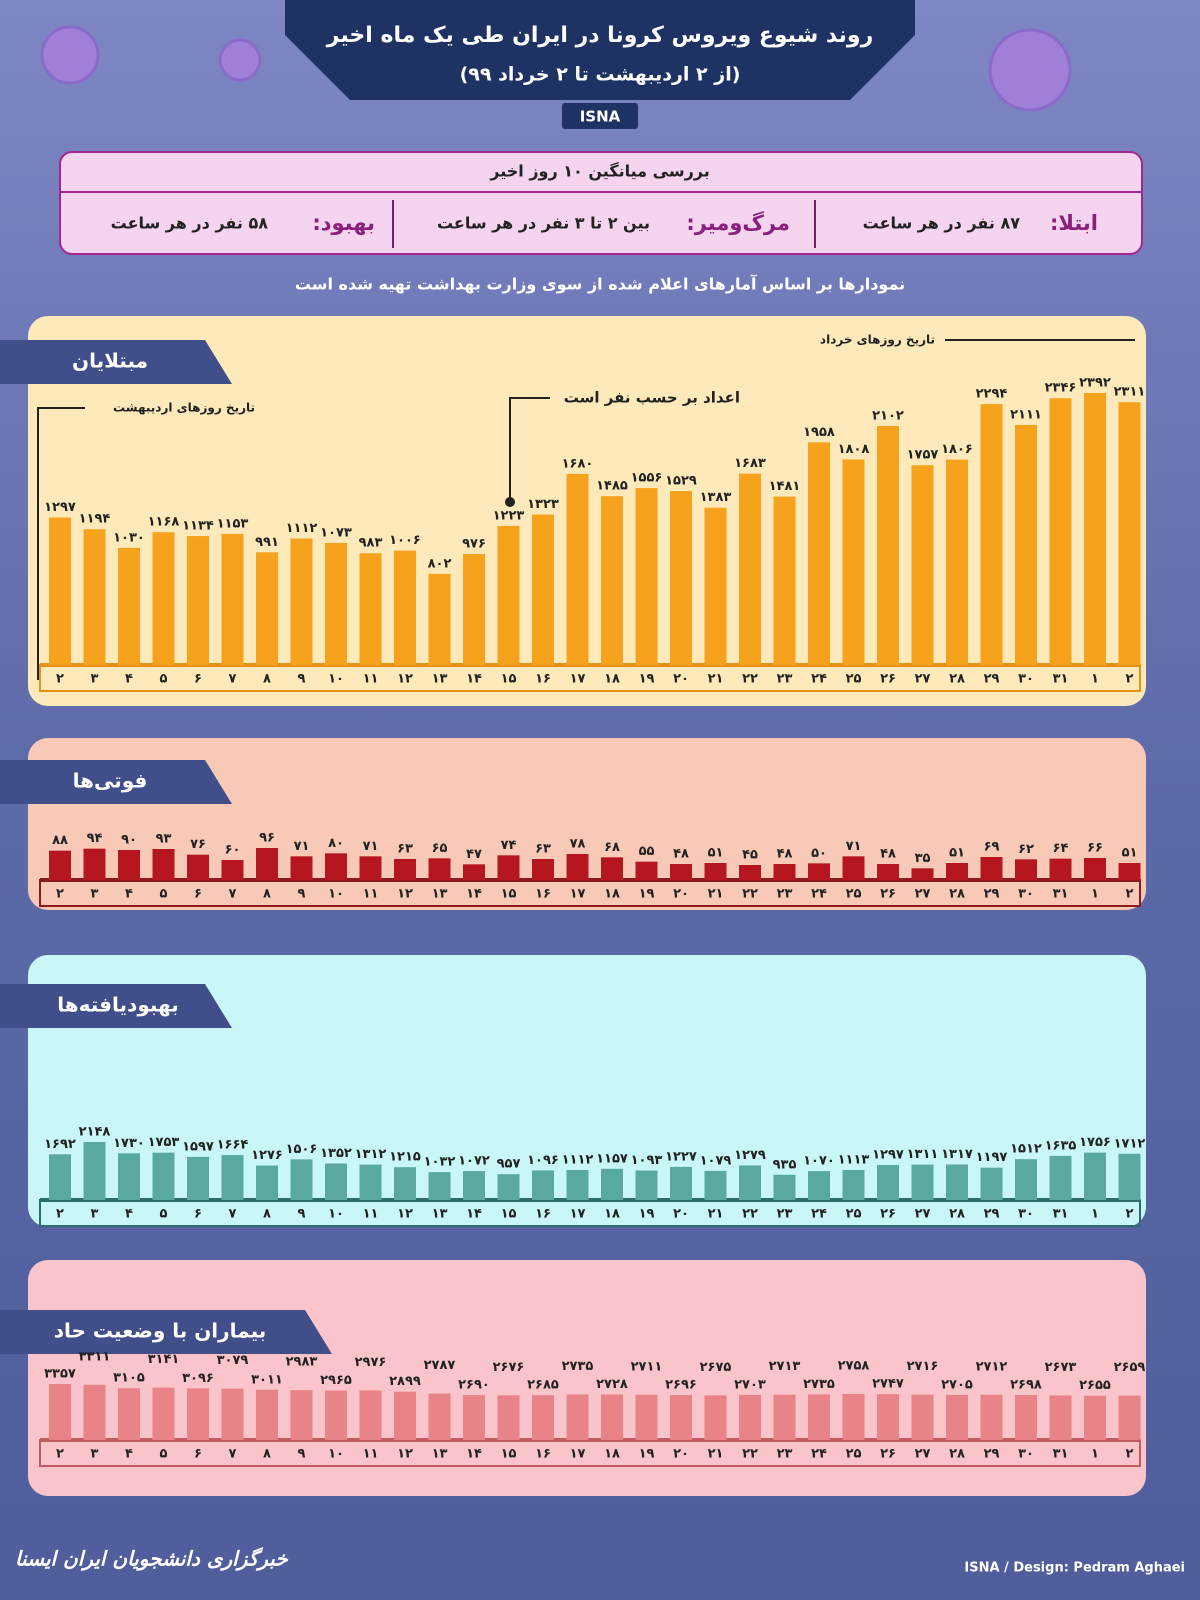 The width and height of the screenshot is (1200, 1600). What do you see at coordinates (164, 894) in the screenshot?
I see `x-tick-label: ۵` at bounding box center [164, 894].